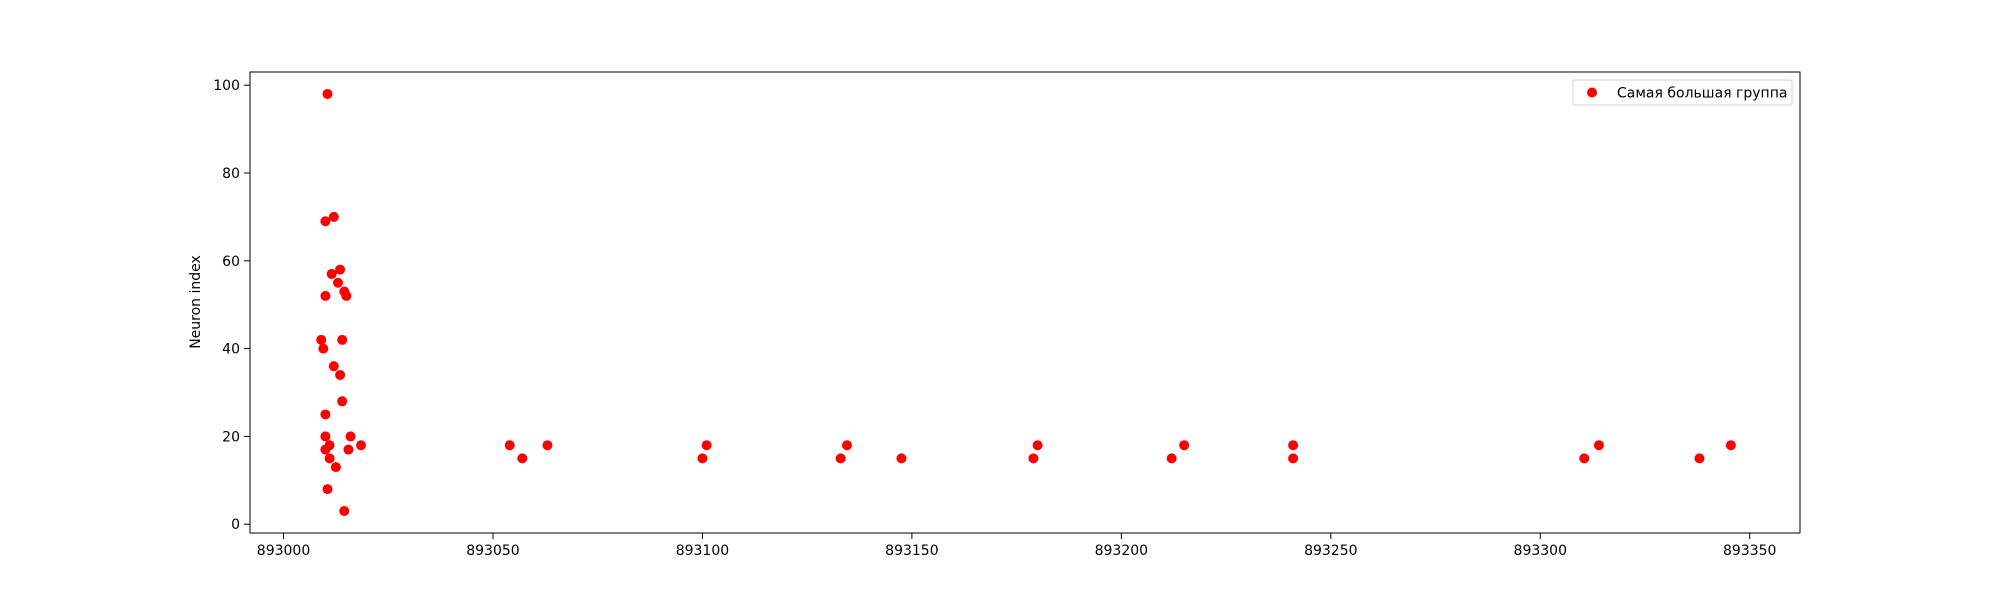 The width and height of the screenshot is (2000, 600). Describe the element at coordinates (231, 437) in the screenshot. I see `y-tick-label: 20` at that location.